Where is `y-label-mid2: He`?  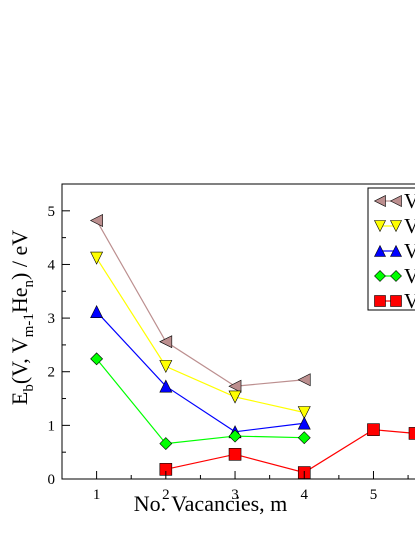
y-label-mid2: He is located at coordinates (19, 300).